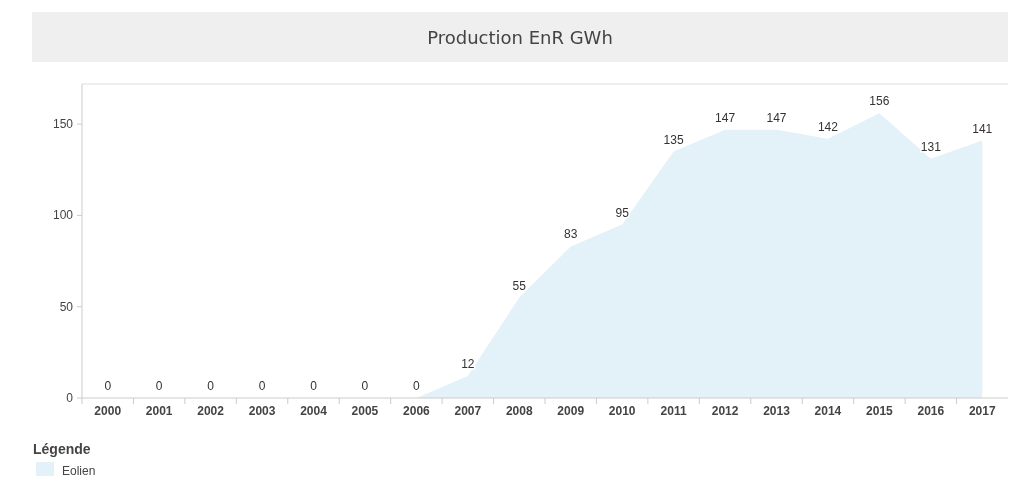 Image resolution: width=1016 pixels, height=484 pixels. Describe the element at coordinates (159, 411) in the screenshot. I see `x-tick-label: 2001` at that location.